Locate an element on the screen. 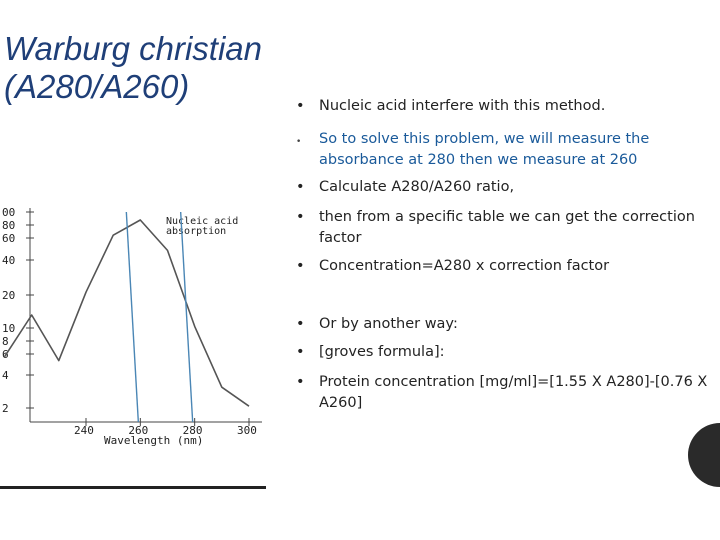 This screenshot has height=540, width=720. y-tick-label: 4 is located at coordinates (5, 375).